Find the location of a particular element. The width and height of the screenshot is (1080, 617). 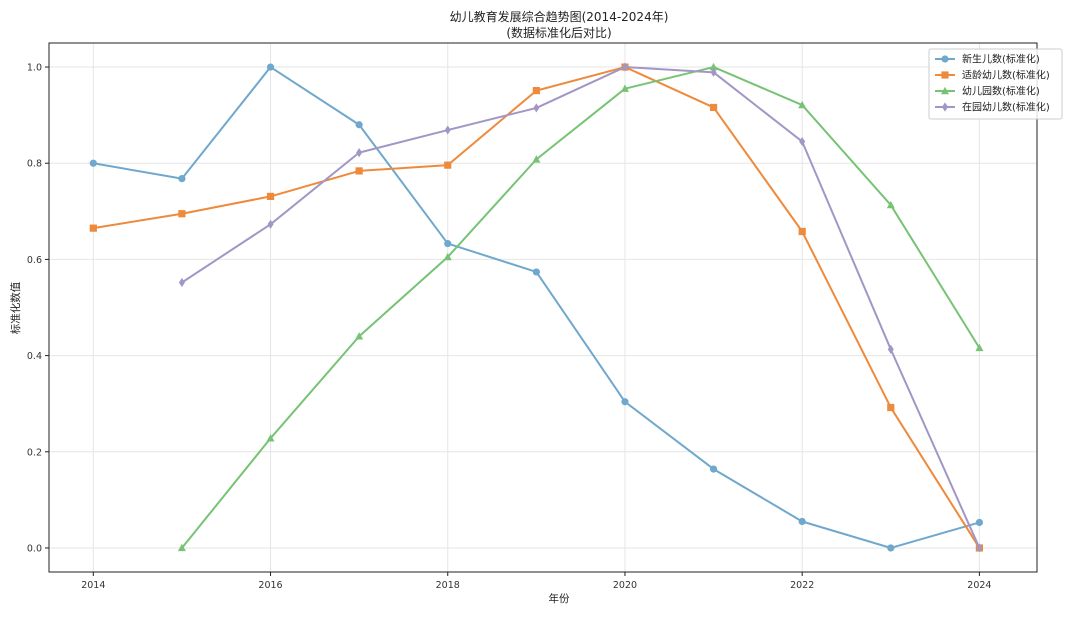

legend-box is located at coordinates (995, 84).